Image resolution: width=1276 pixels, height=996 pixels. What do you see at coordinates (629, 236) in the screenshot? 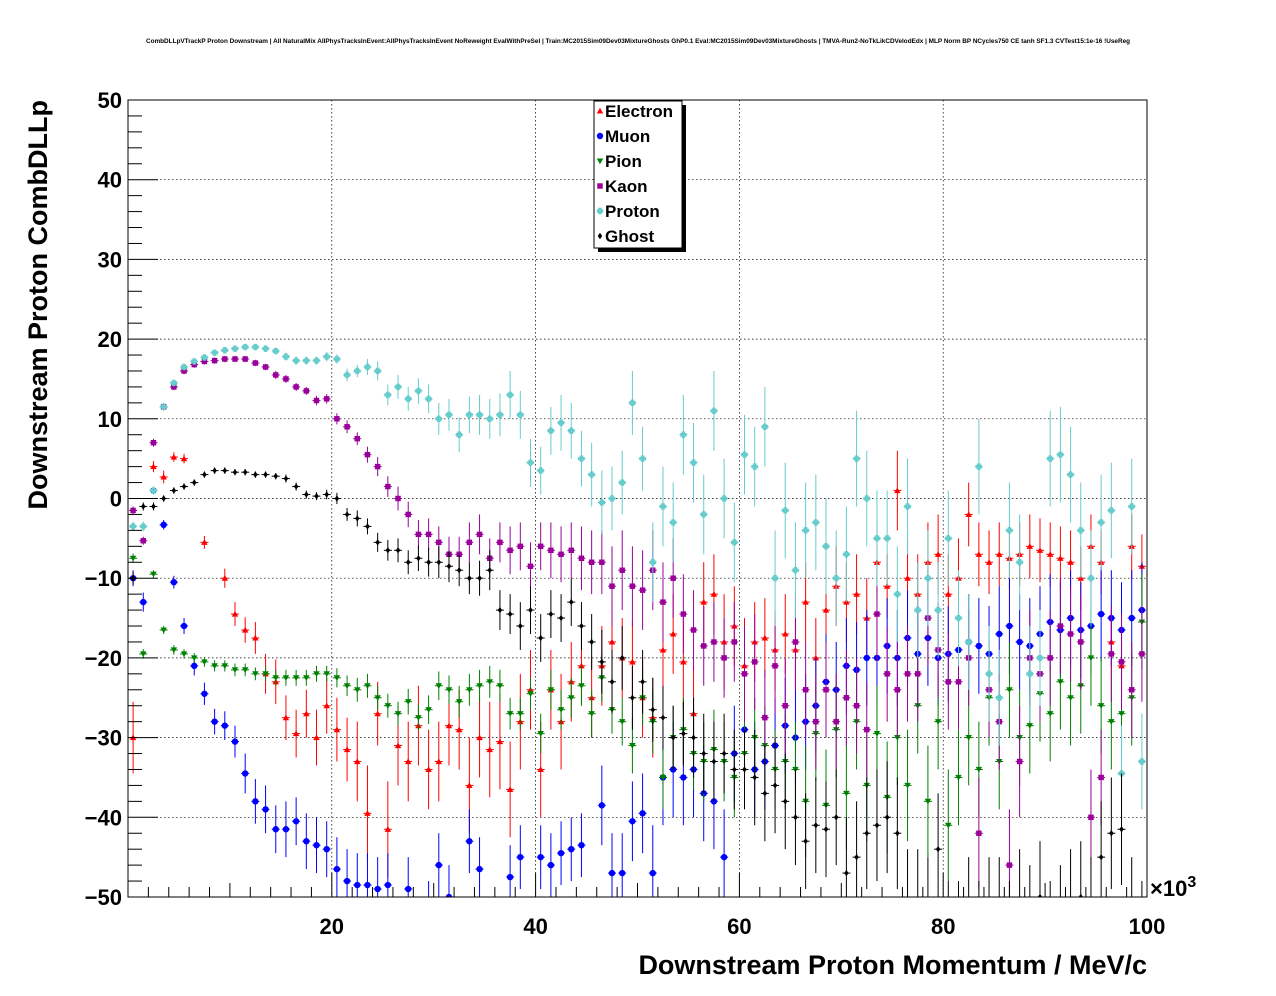
I see `legend-label-ghost: Ghost` at bounding box center [629, 236].